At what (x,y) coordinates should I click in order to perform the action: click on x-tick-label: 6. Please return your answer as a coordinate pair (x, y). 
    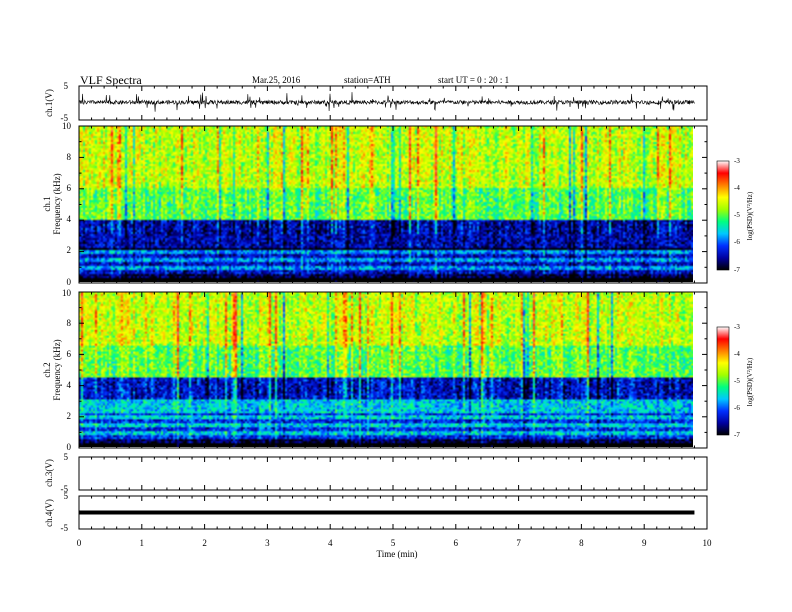
    Looking at the image, I should click on (456, 543).